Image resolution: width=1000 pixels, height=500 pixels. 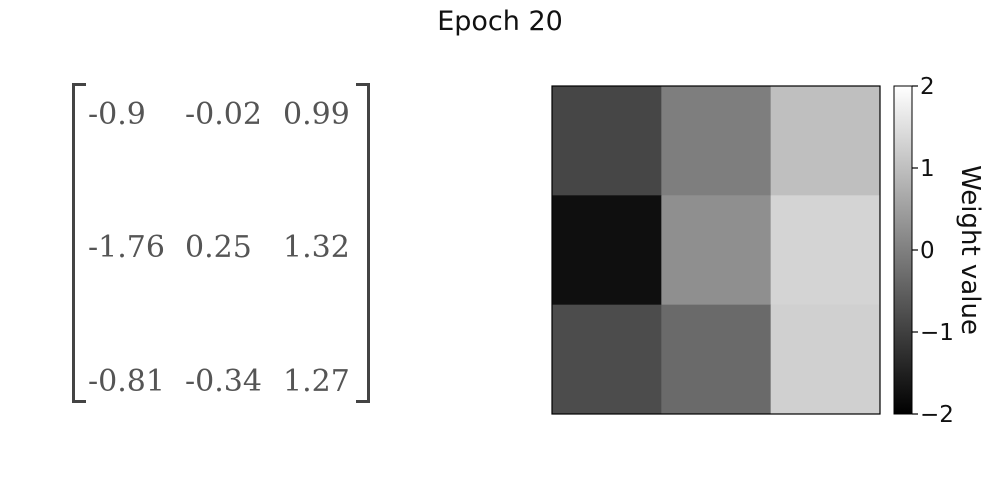 What do you see at coordinates (937, 415) in the screenshot?
I see `colorbar-tick-label: −2` at bounding box center [937, 415].